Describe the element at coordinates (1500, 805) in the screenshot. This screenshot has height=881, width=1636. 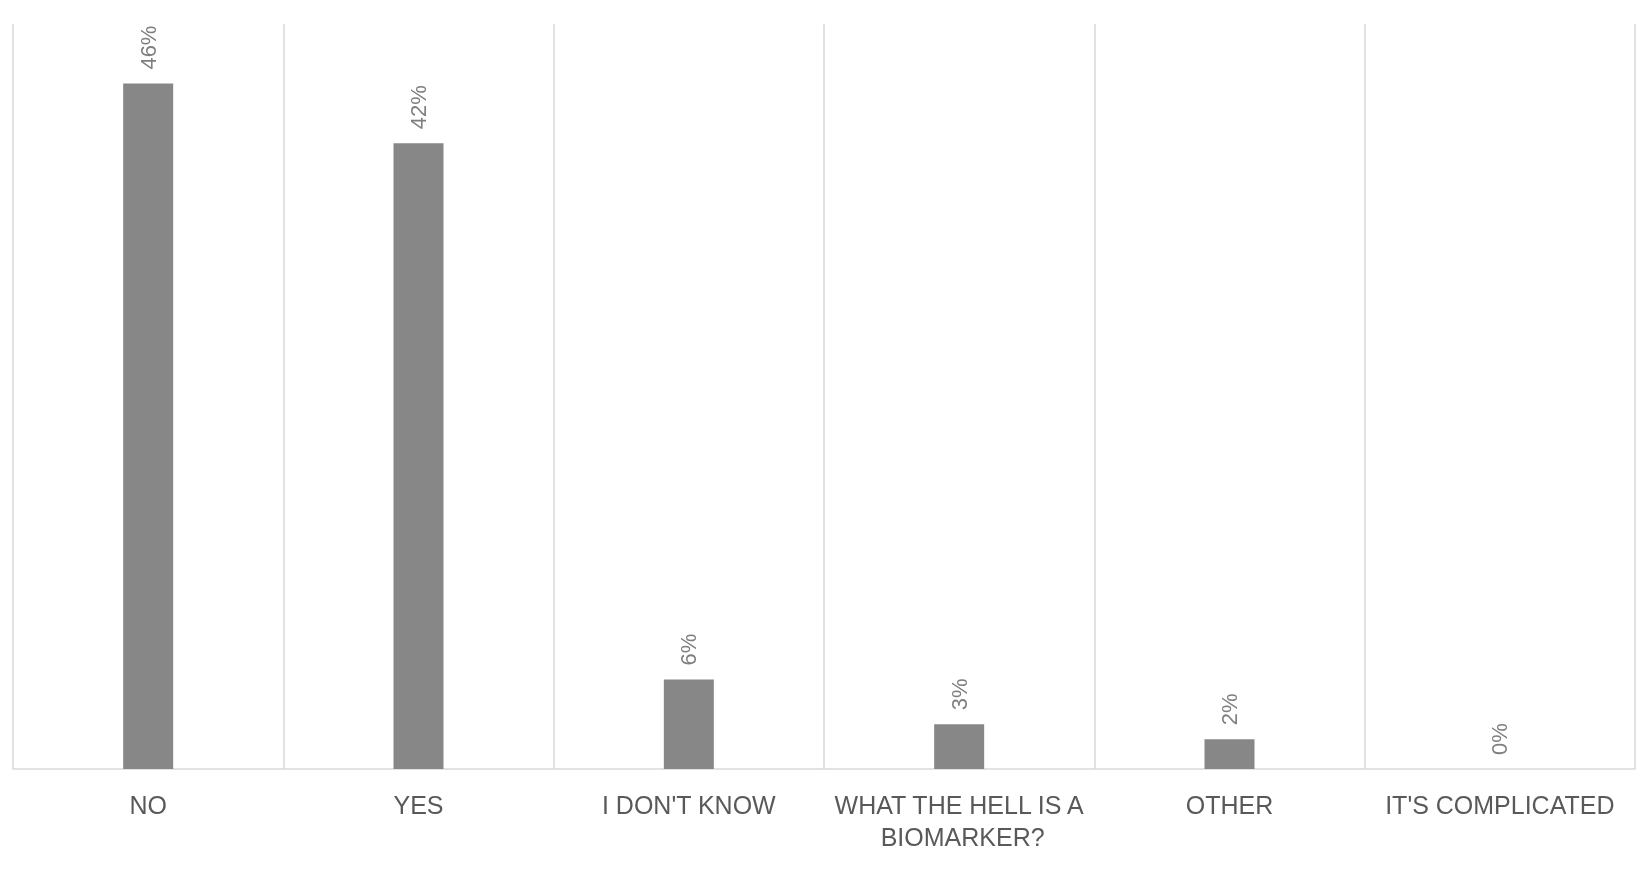
I see `x-tick-label: IT'S COMPLICATED` at that location.